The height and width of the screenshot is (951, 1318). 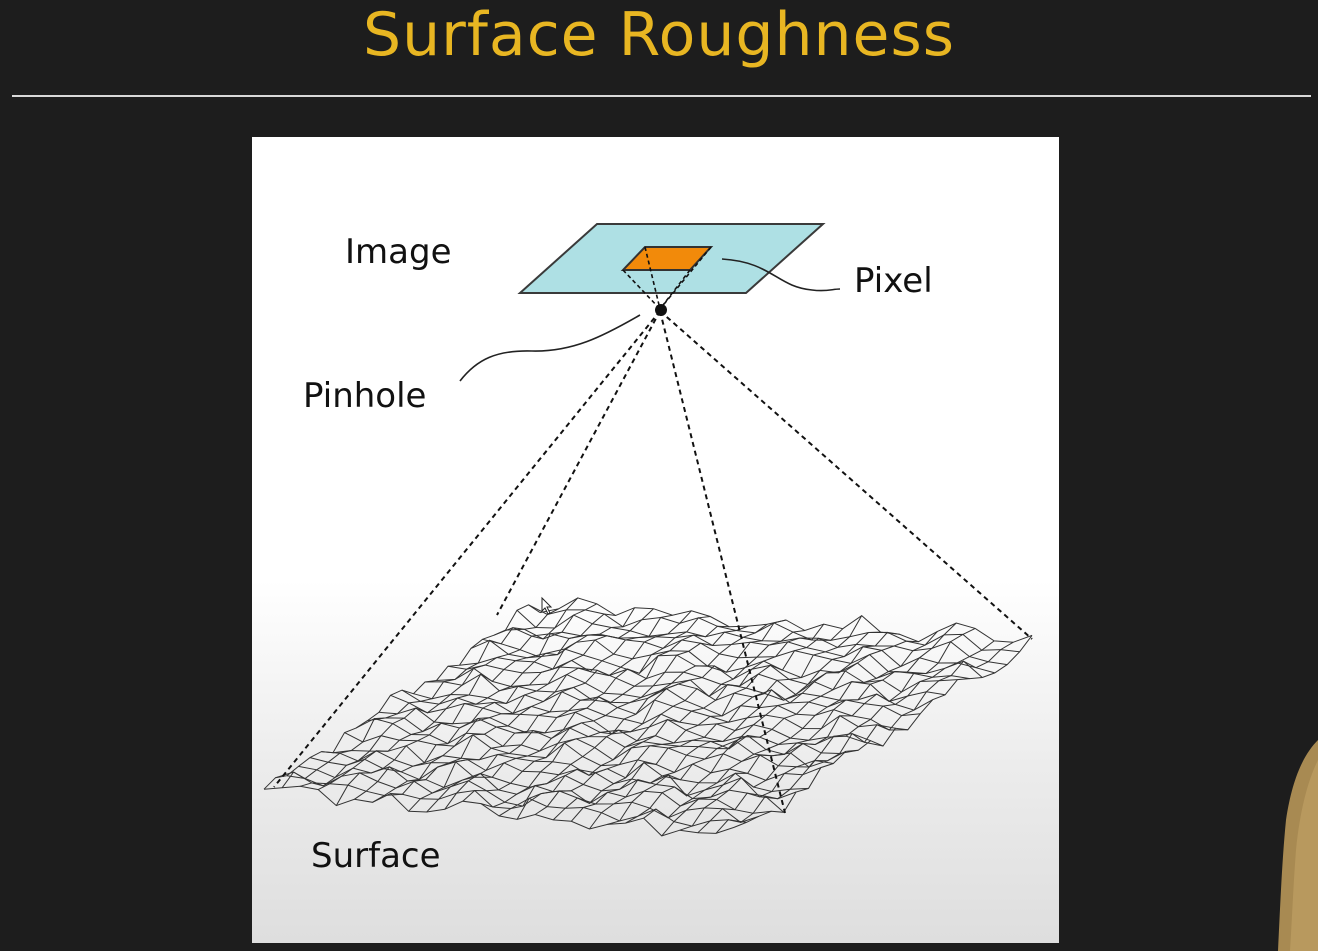 What do you see at coordinates (364, 396) in the screenshot?
I see `pinhole-label: Pinhole` at bounding box center [364, 396].